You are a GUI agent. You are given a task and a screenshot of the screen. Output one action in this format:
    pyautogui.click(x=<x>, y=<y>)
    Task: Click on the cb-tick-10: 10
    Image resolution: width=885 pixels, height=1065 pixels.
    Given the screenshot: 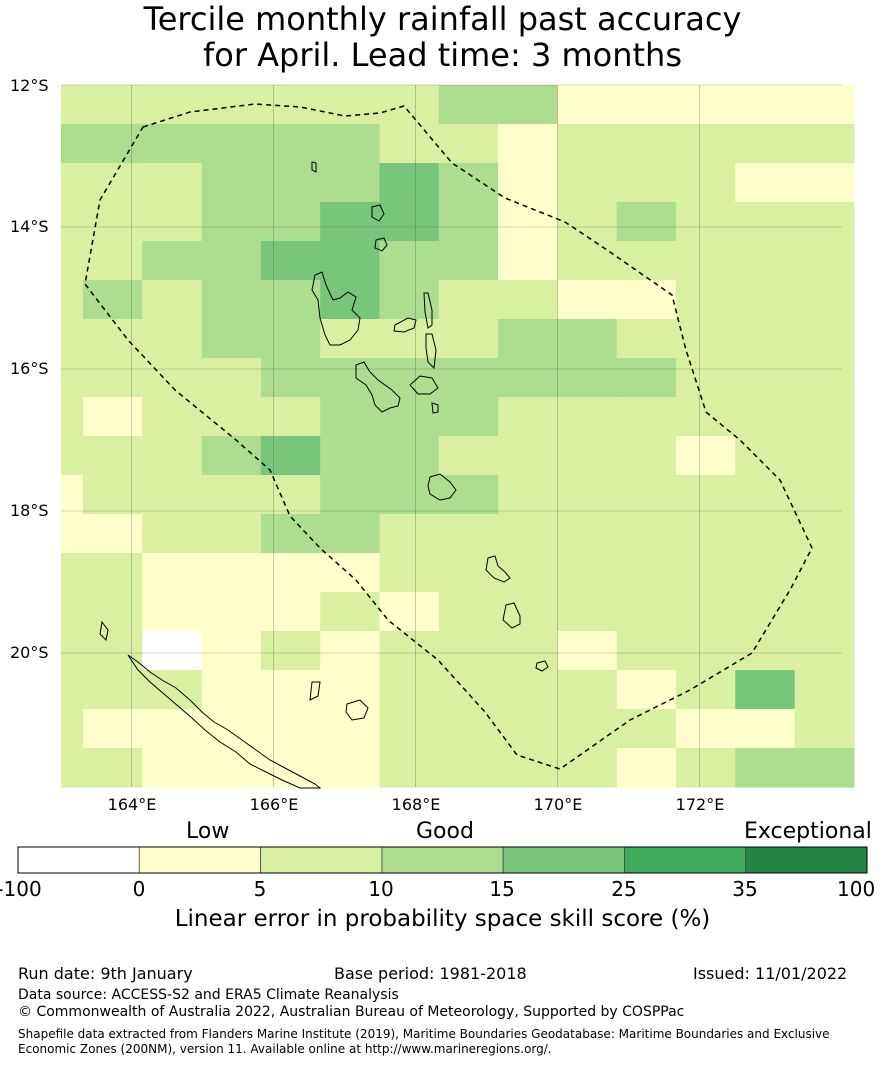 What is the action you would take?
    pyautogui.click(x=381, y=889)
    